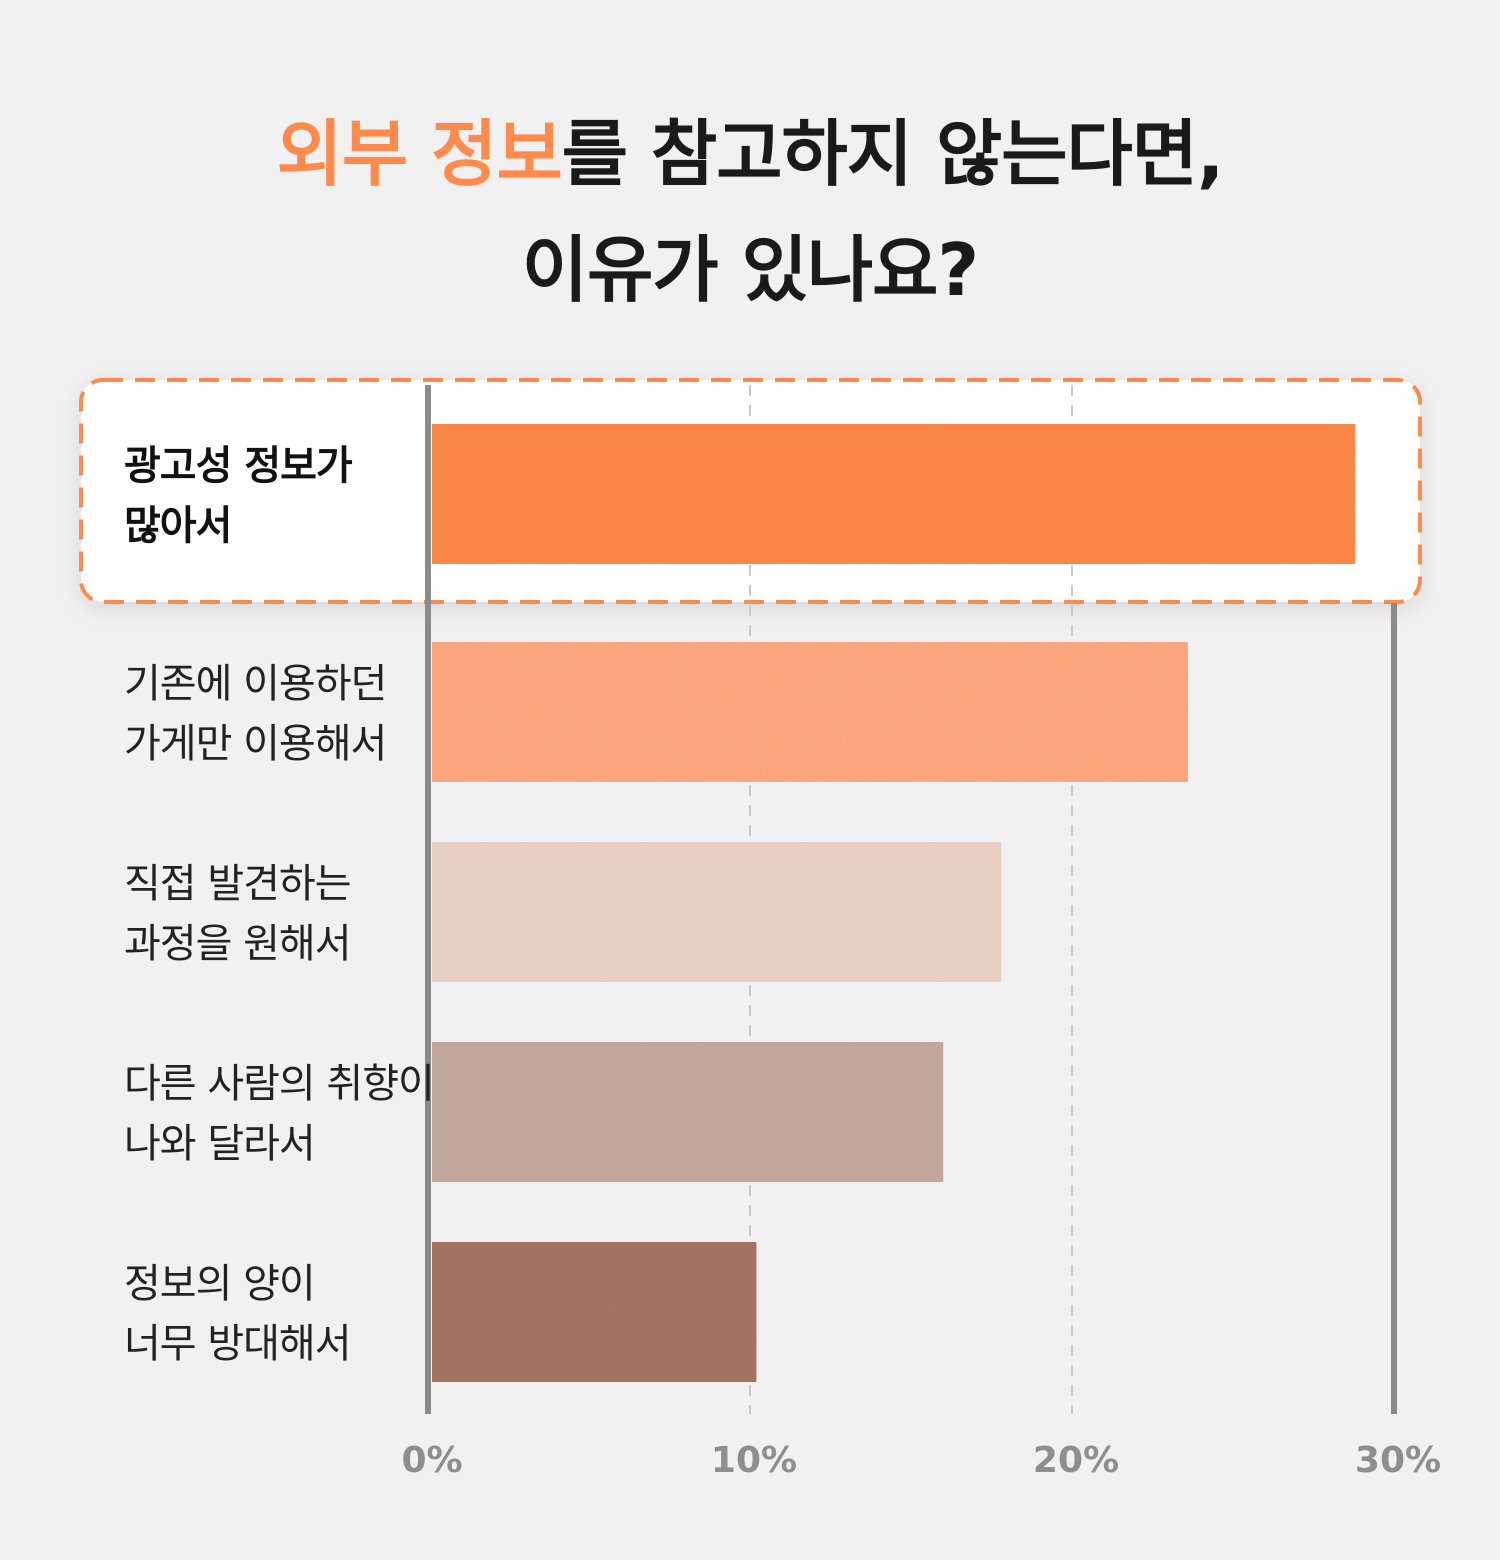 The image size is (1500, 1560). I want to click on category-label-4: 정보의 양이 너무 방대해서, so click(237, 1314).